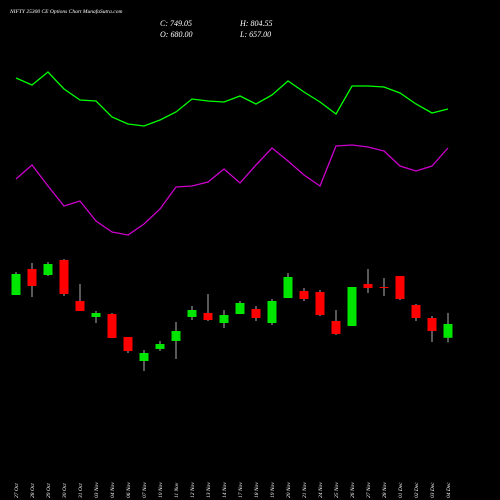  I want to click on close-label: C: 749.05, so click(176, 23).